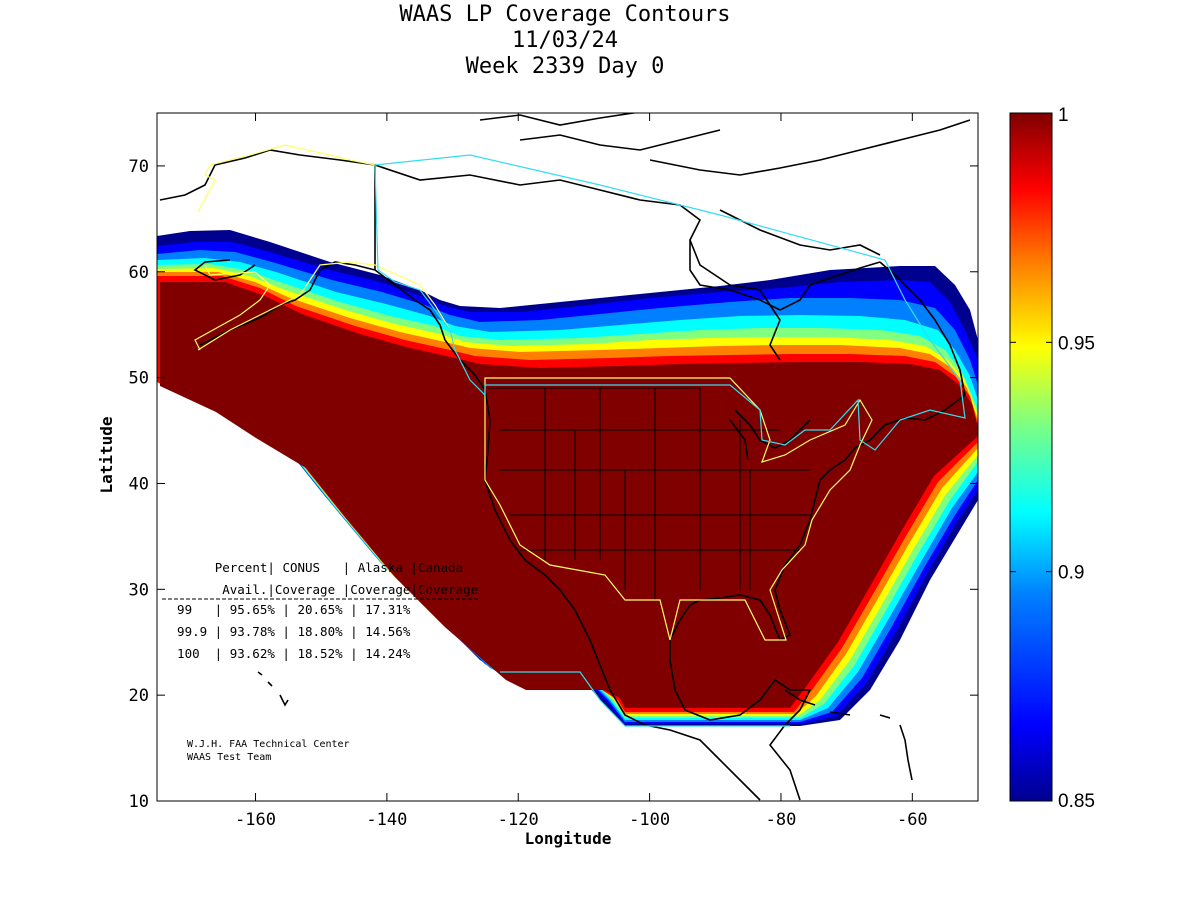 This screenshot has height=900, width=1200. What do you see at coordinates (568, 838) in the screenshot?
I see `x-axis-label: Longitude` at bounding box center [568, 838].